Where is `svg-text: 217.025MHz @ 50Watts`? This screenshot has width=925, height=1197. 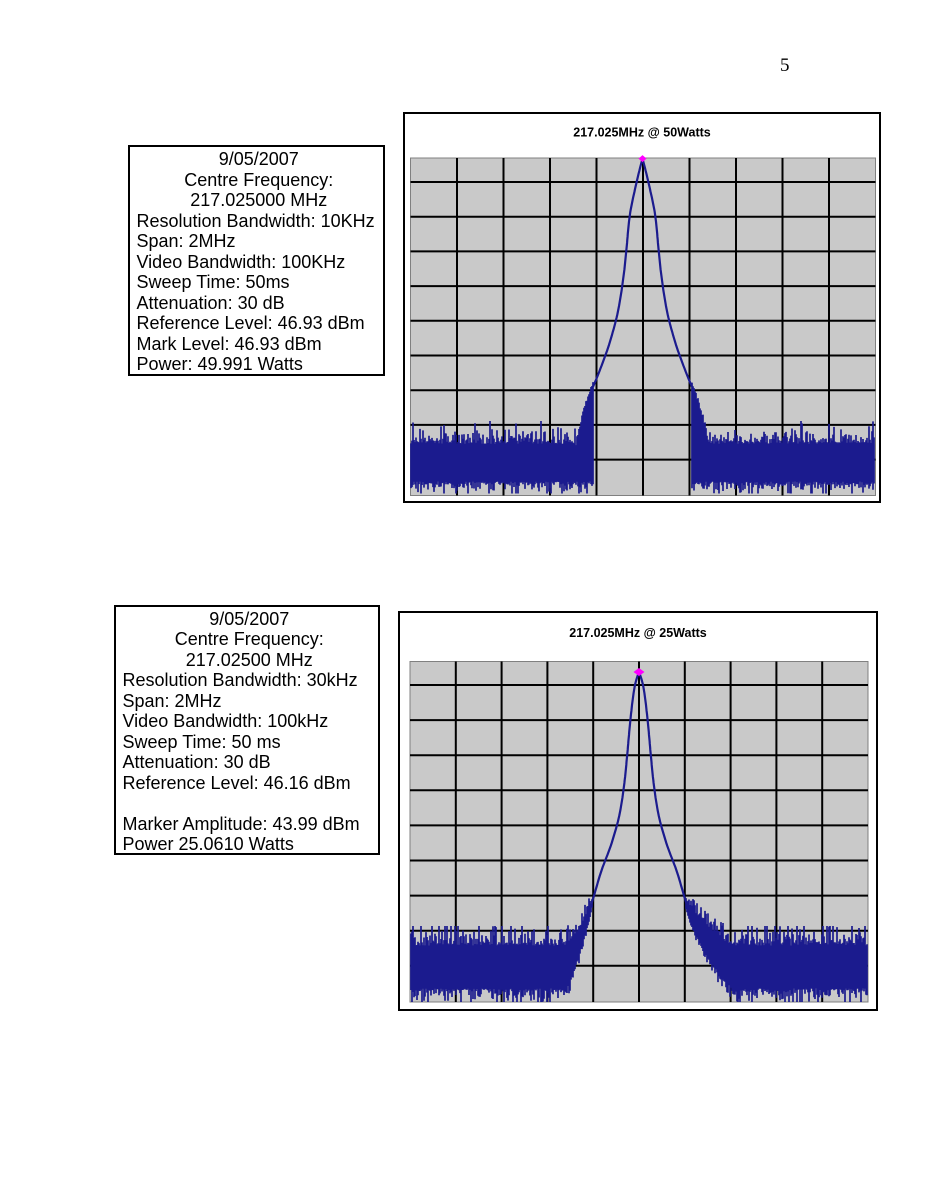 svg-text: 217.025MHz @ 50Watts is located at coordinates (642, 133).